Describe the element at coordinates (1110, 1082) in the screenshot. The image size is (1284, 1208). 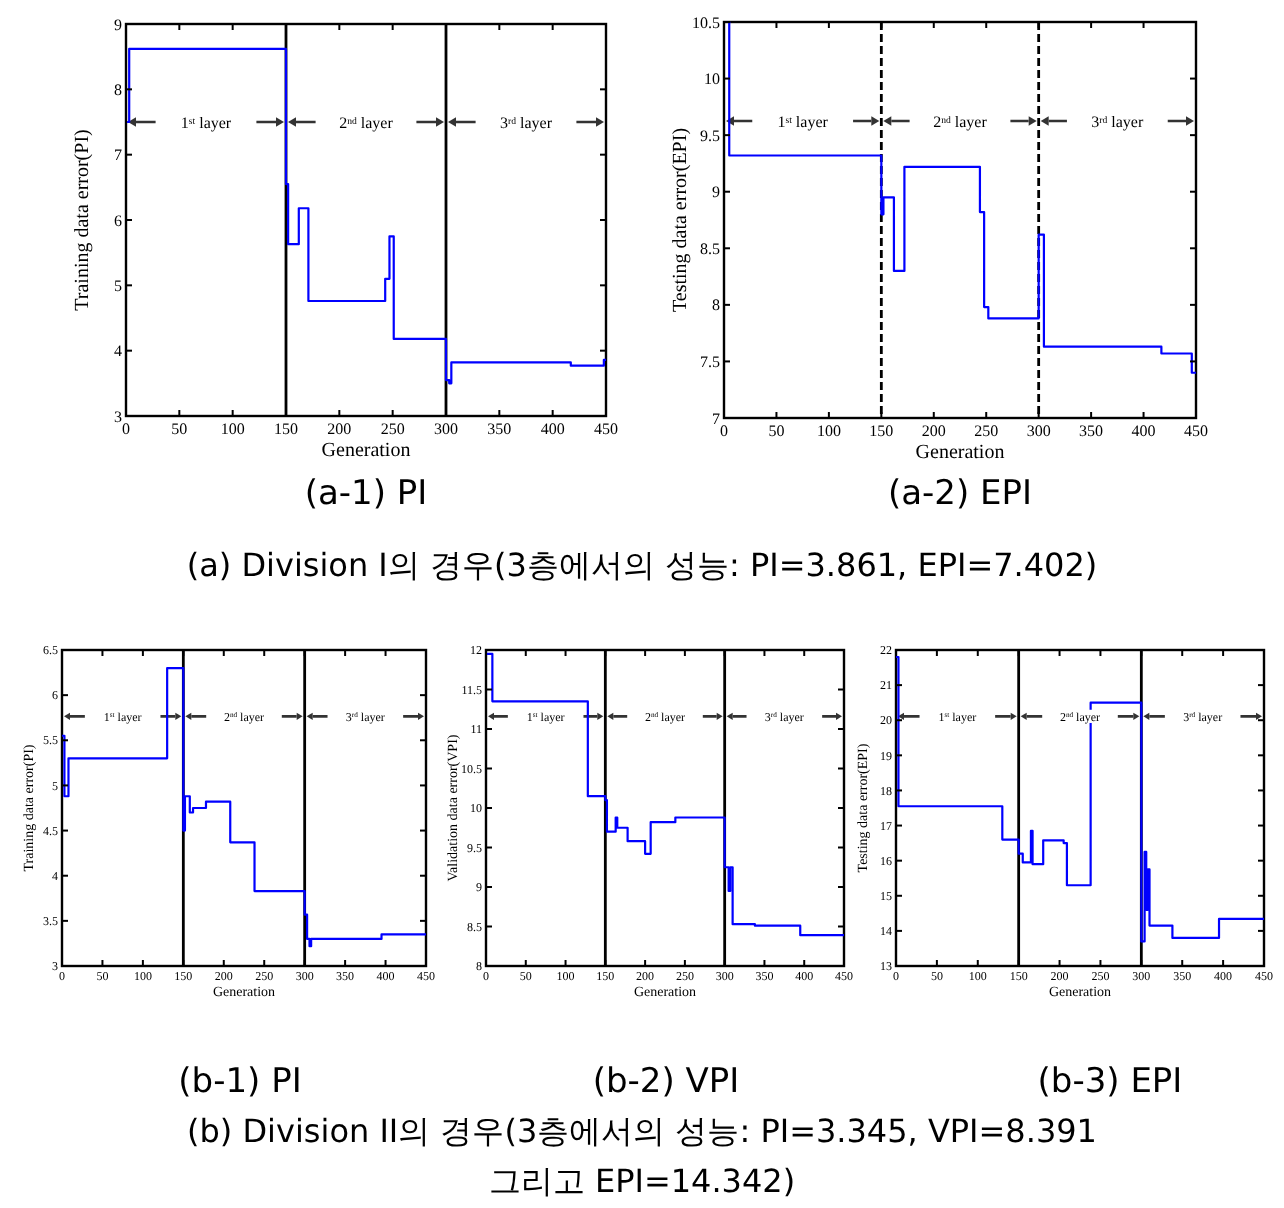
I see `text: (b-3) EPI` at that location.